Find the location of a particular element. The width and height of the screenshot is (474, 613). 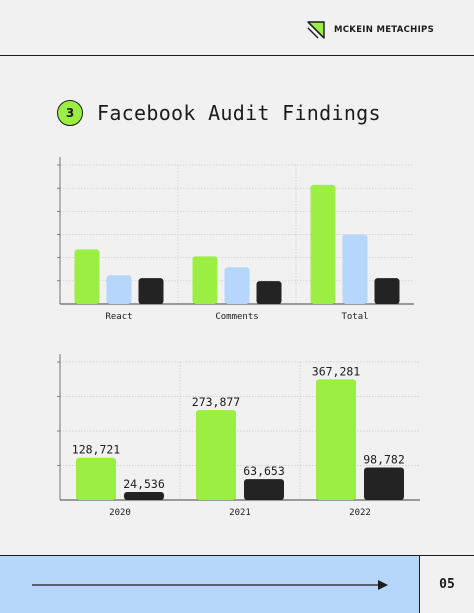

data-label: 273,877 is located at coordinates (216, 402).